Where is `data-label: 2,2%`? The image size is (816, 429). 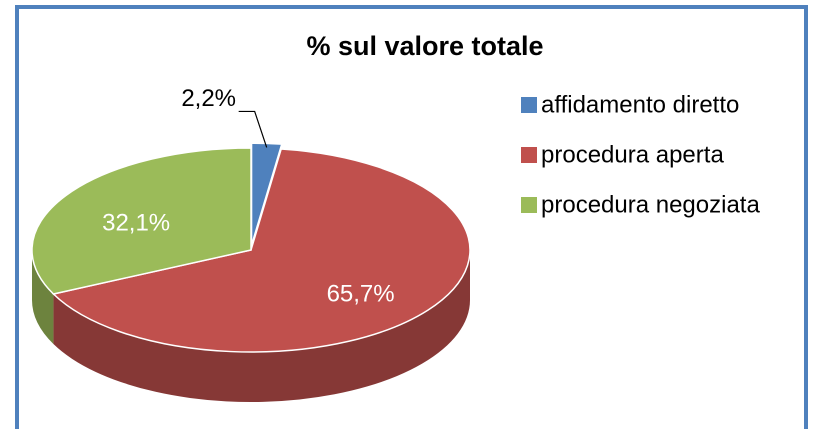
data-label: 2,2% is located at coordinates (208, 98).